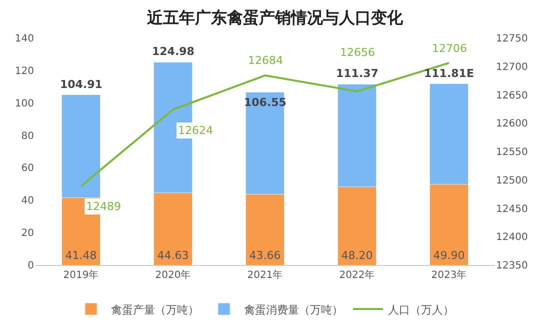 This screenshot has width=550, height=335. What do you see at coordinates (512, 39) in the screenshot?
I see `y2-tick-label: 12750` at bounding box center [512, 39].